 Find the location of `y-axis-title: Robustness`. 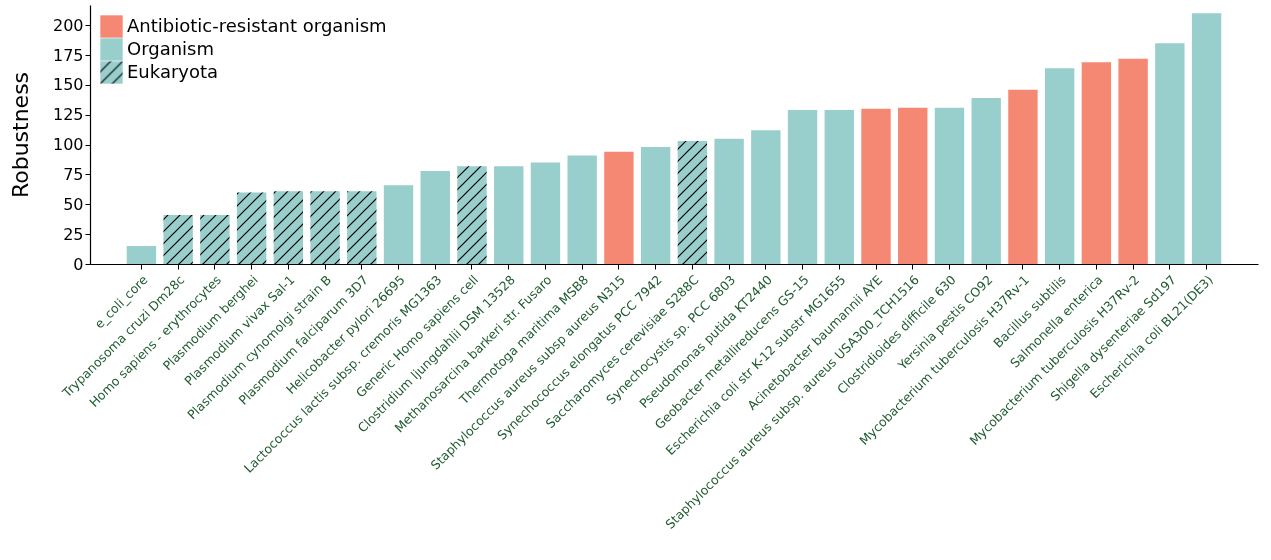

y-axis-title: Robustness is located at coordinates (20, 135).